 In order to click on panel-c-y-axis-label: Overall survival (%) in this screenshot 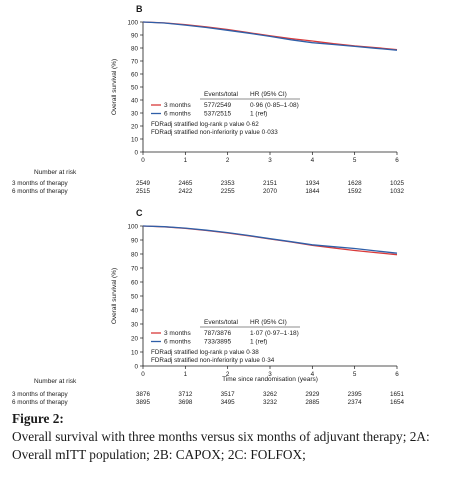, I will do `click(114, 296)`.